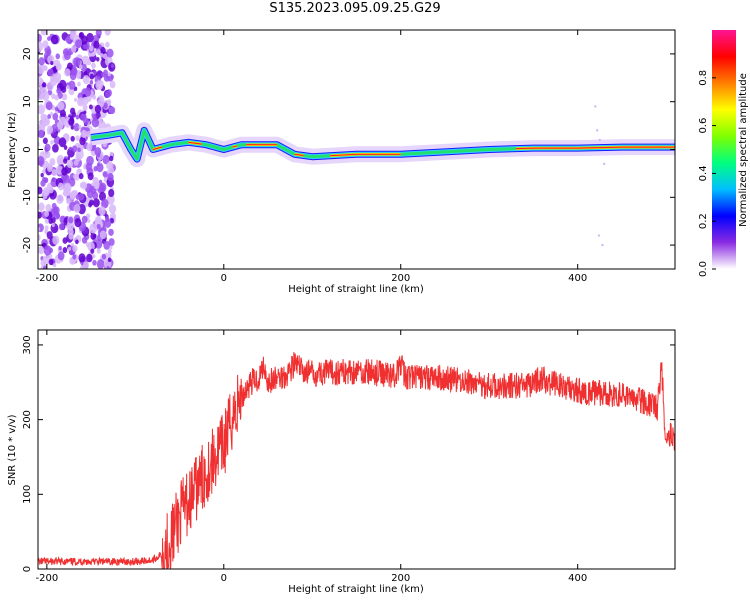 This screenshot has height=600, width=750. I want to click on colorbar-tick-label: 0.8, so click(703, 78).